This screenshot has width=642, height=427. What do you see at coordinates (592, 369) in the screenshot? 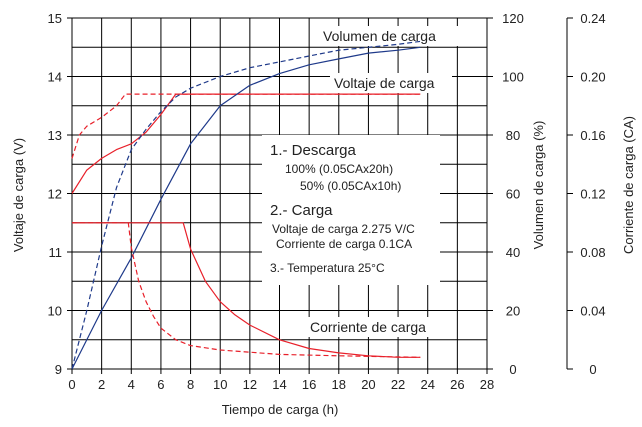
I see `right2-tick-label: 0` at bounding box center [592, 369].